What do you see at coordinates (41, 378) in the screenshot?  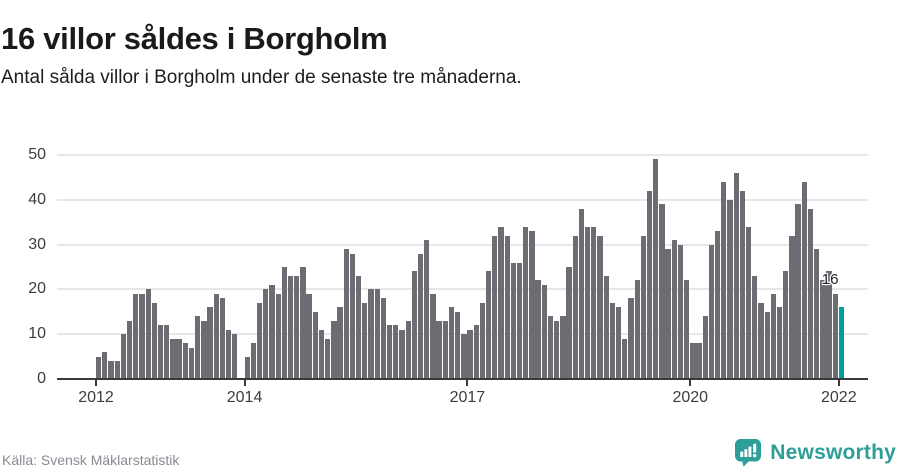 I see `y-tick-label: 0` at bounding box center [41, 378].